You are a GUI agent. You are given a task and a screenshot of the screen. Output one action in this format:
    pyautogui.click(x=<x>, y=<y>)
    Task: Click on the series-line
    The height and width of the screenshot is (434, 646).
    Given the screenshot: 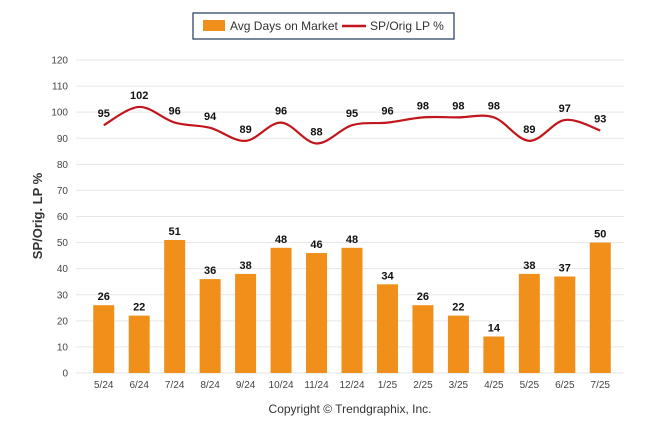 What is the action you would take?
    pyautogui.click(x=352, y=125)
    